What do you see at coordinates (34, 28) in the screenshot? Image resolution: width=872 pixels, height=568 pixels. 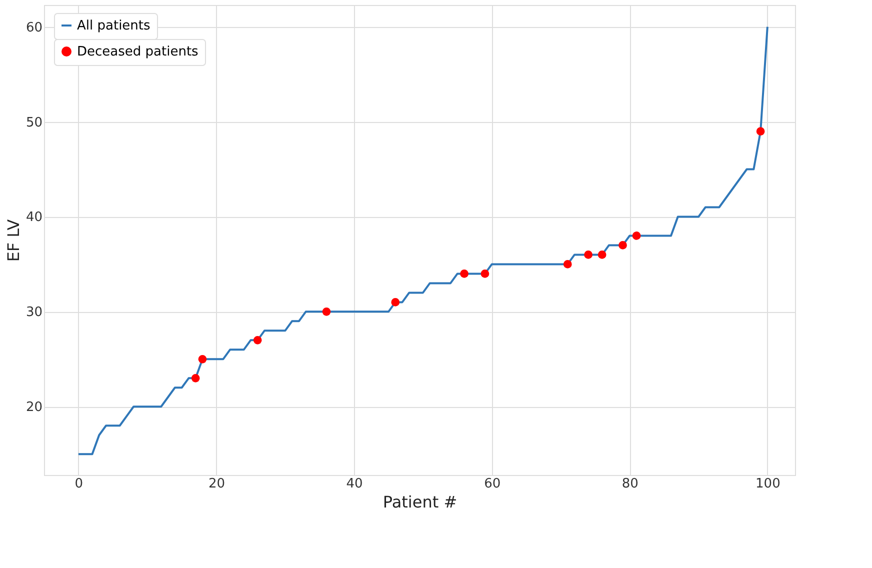 I see `y-tick-label: 60` at bounding box center [34, 28].